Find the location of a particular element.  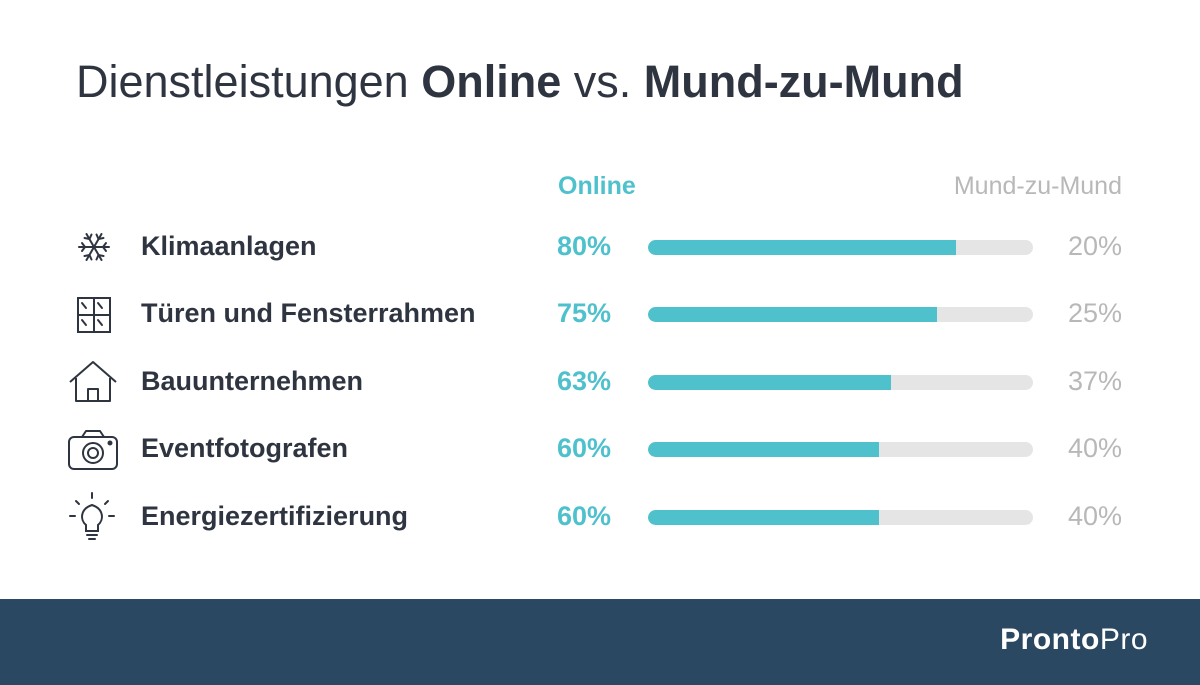

brand-logo: ProntoPro is located at coordinates (1074, 640).